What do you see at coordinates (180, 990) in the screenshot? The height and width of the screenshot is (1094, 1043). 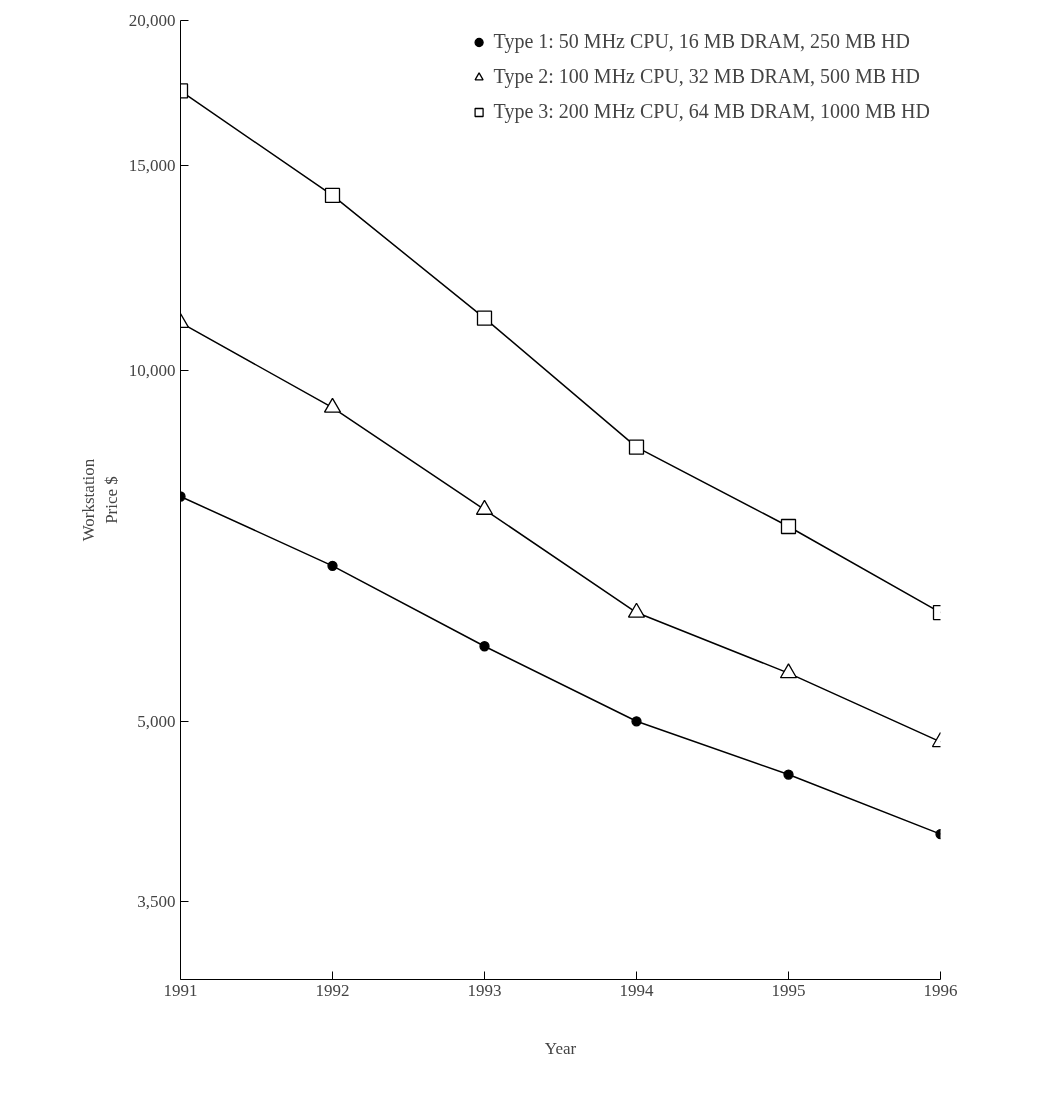 I see `x-tick-label: 1991` at bounding box center [180, 990].